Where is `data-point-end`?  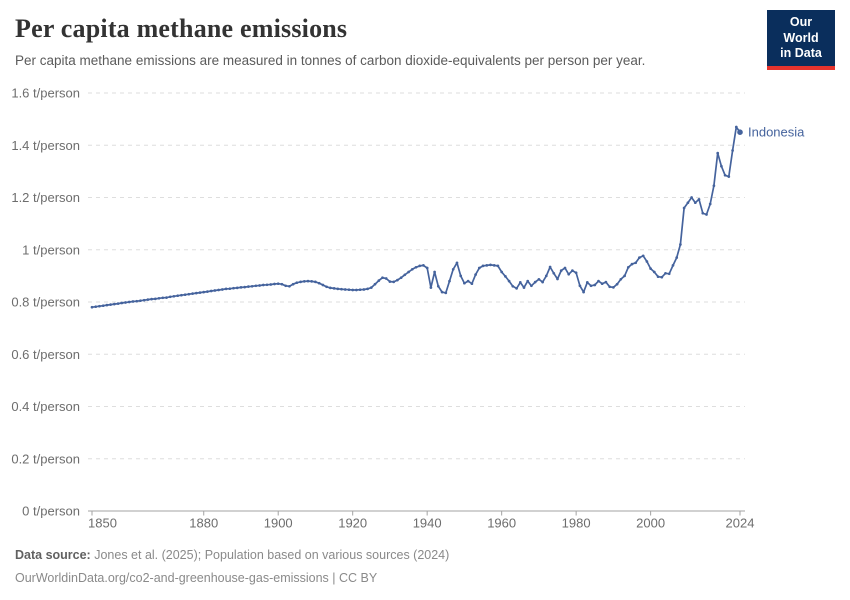
data-point-end is located at coordinates (740, 132).